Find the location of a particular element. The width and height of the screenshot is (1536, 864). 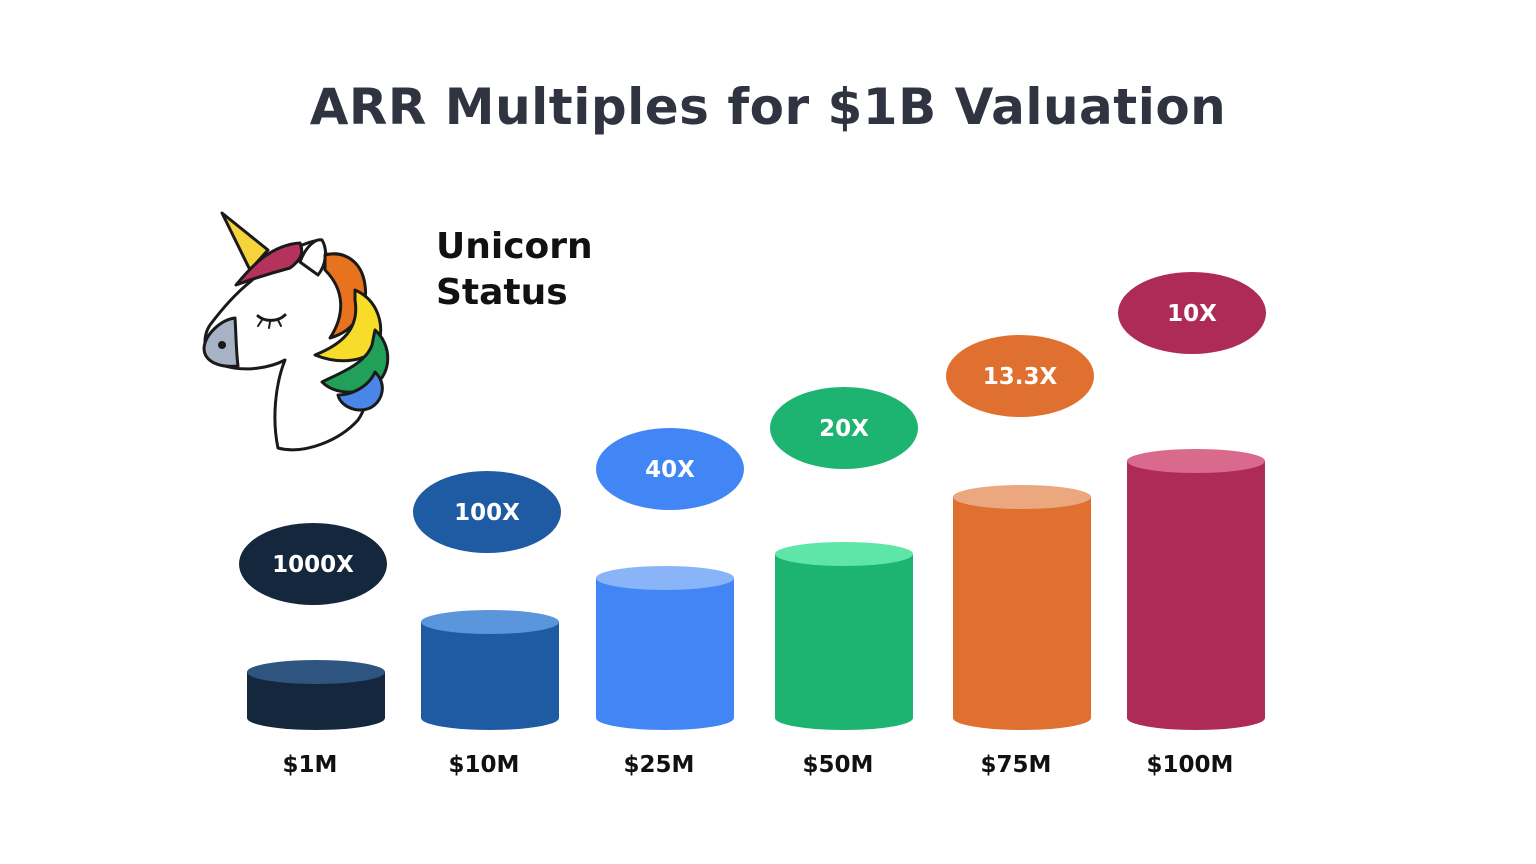

multiple-label: 10X is located at coordinates (1192, 314).